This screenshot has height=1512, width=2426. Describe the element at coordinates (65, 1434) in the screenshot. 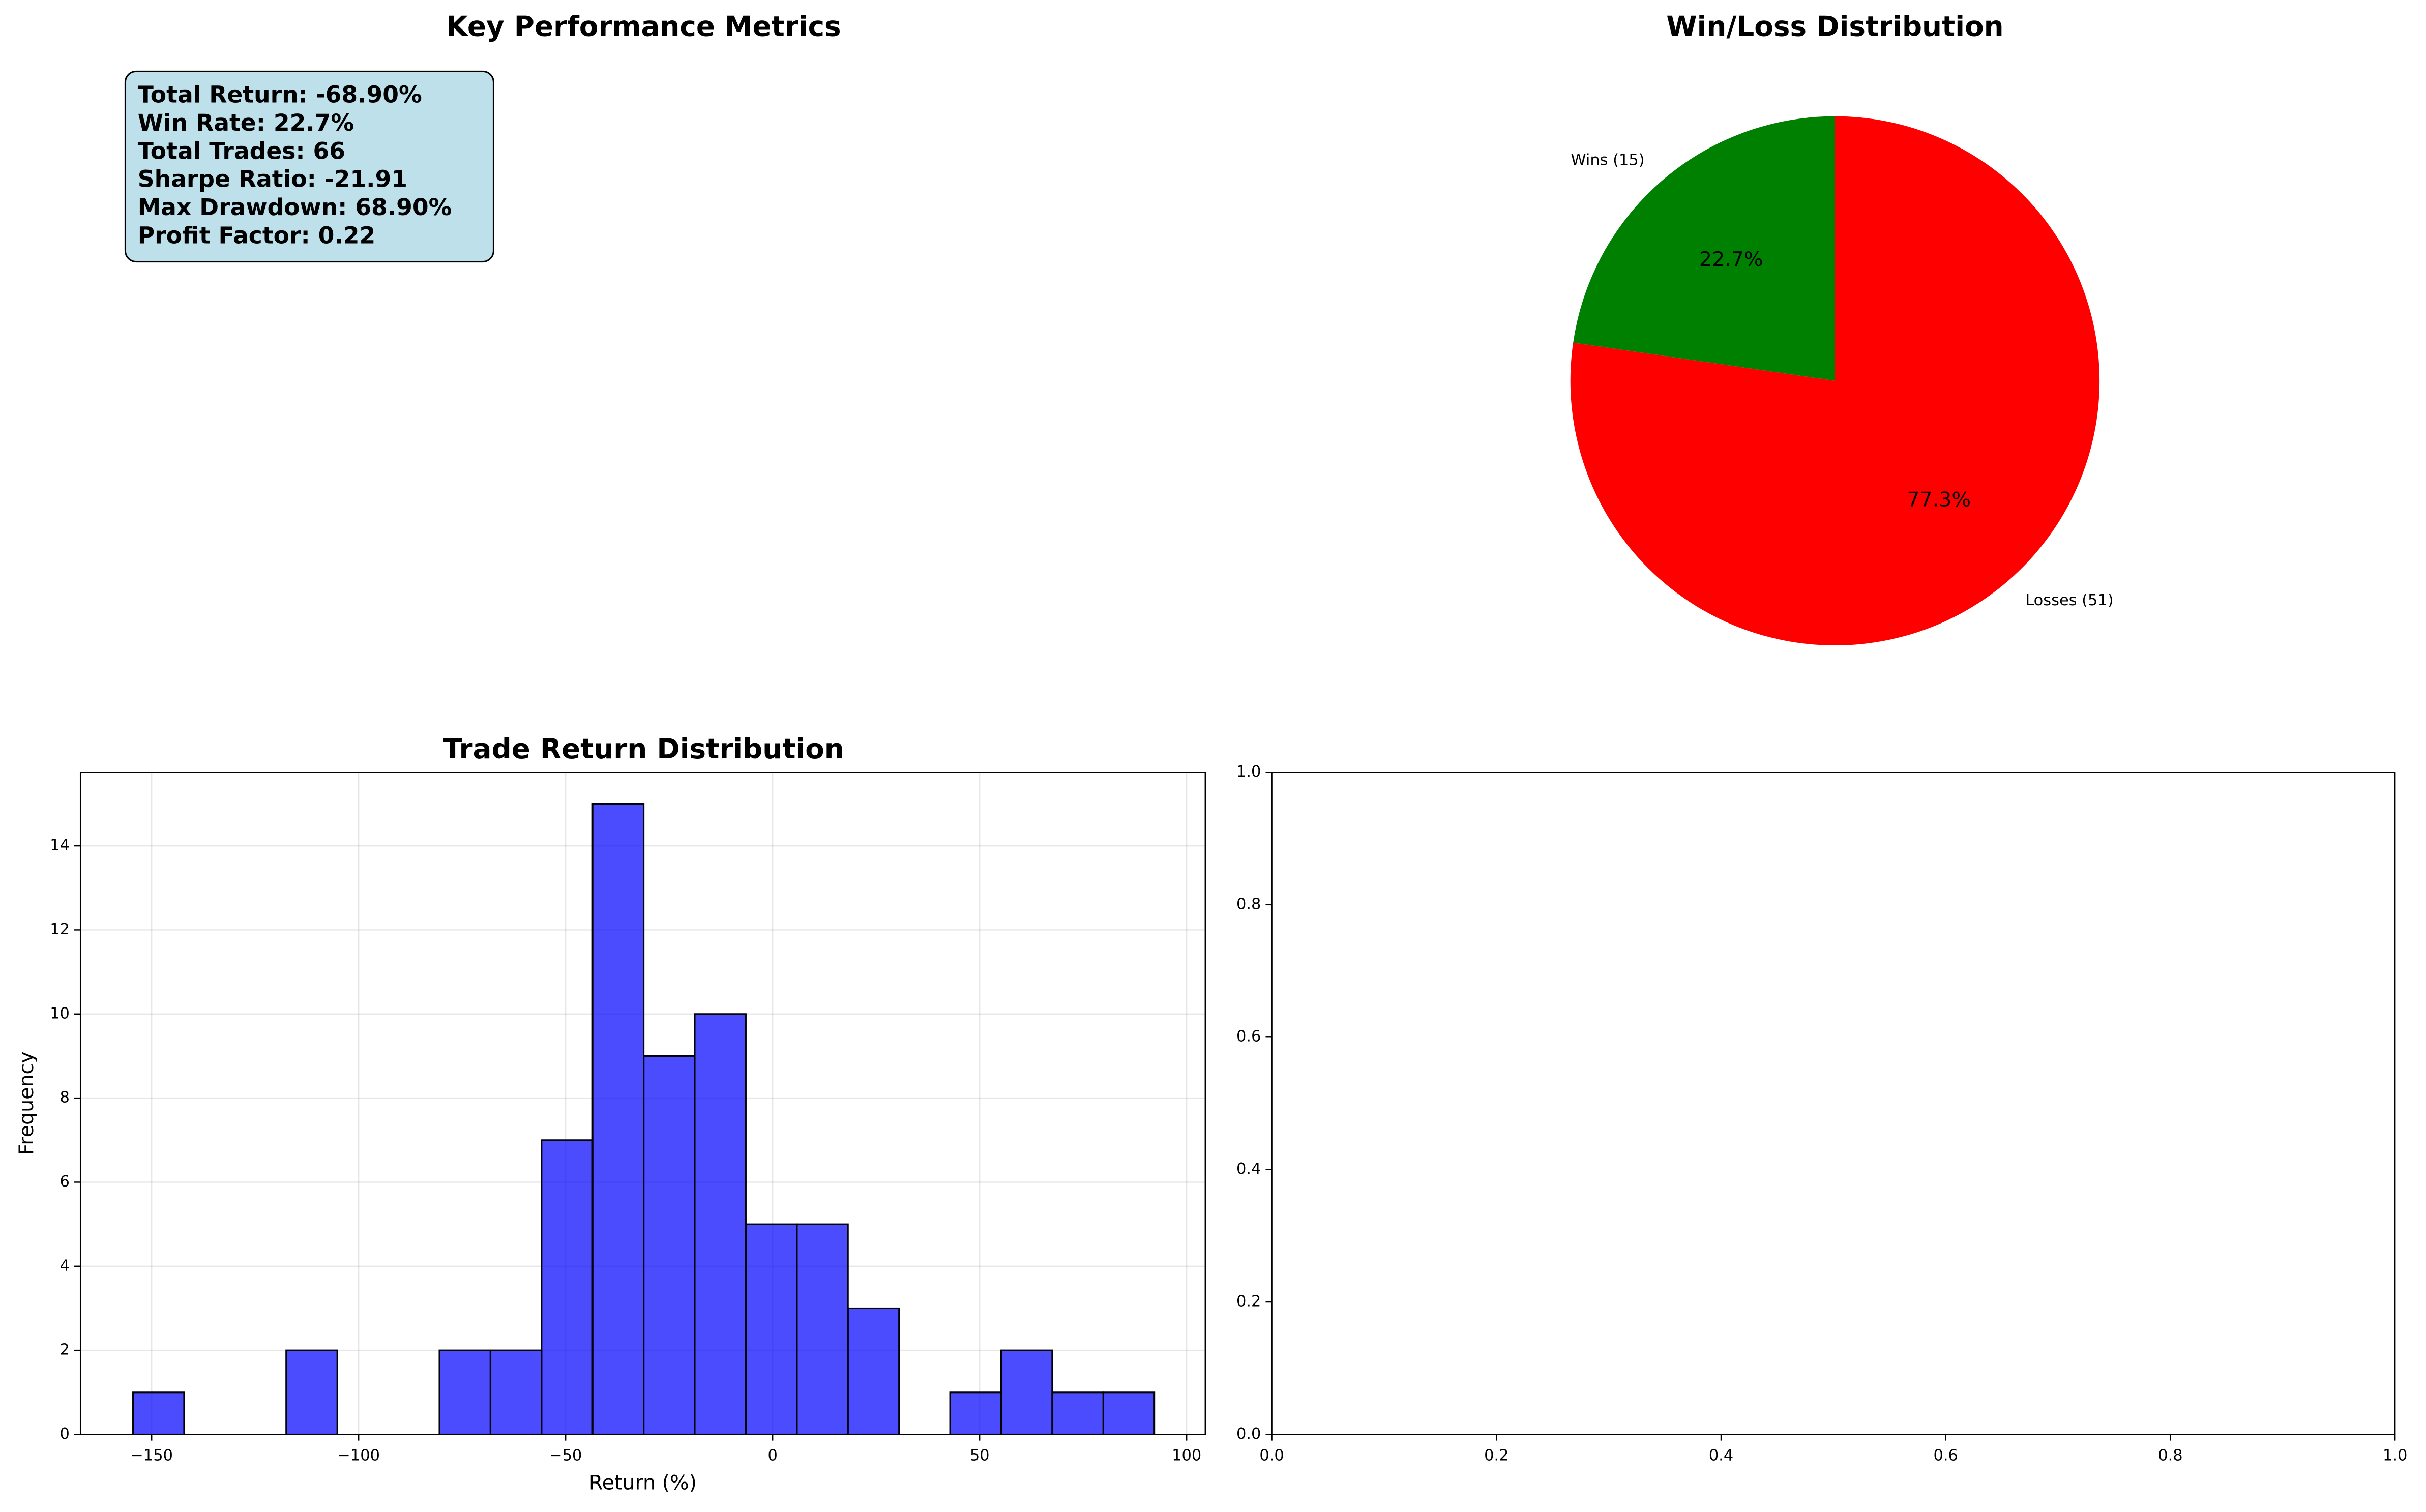

I see `y-tick-label: 0` at that location.